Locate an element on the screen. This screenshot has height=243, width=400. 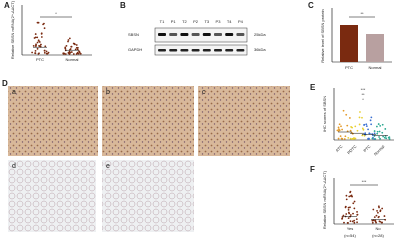
size-label: 36kDa is located at coordinates (260, 49).